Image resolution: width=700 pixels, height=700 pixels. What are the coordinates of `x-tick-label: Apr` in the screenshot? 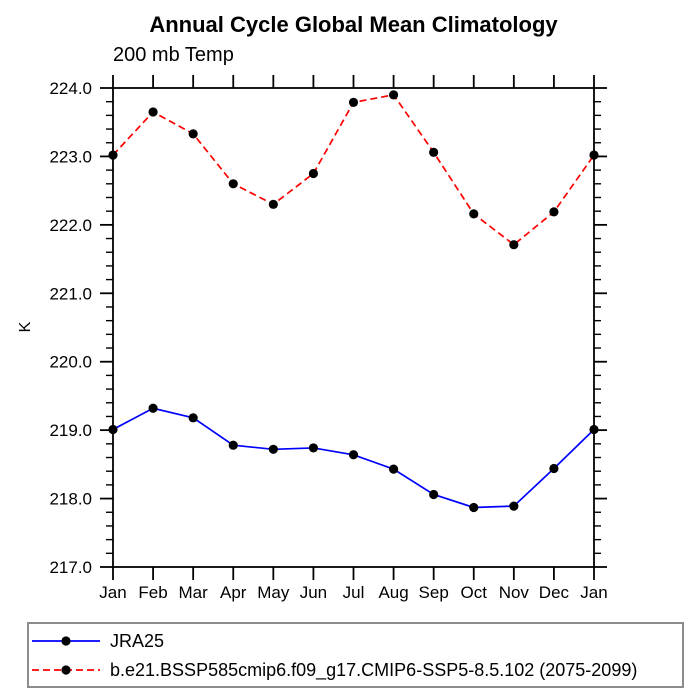 It's located at (233, 592).